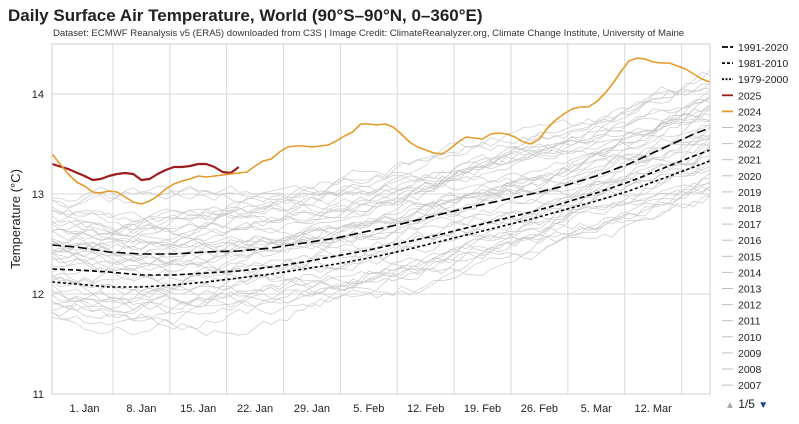 The height and width of the screenshot is (424, 799). I want to click on legend-item-2007: 2007, so click(750, 386).